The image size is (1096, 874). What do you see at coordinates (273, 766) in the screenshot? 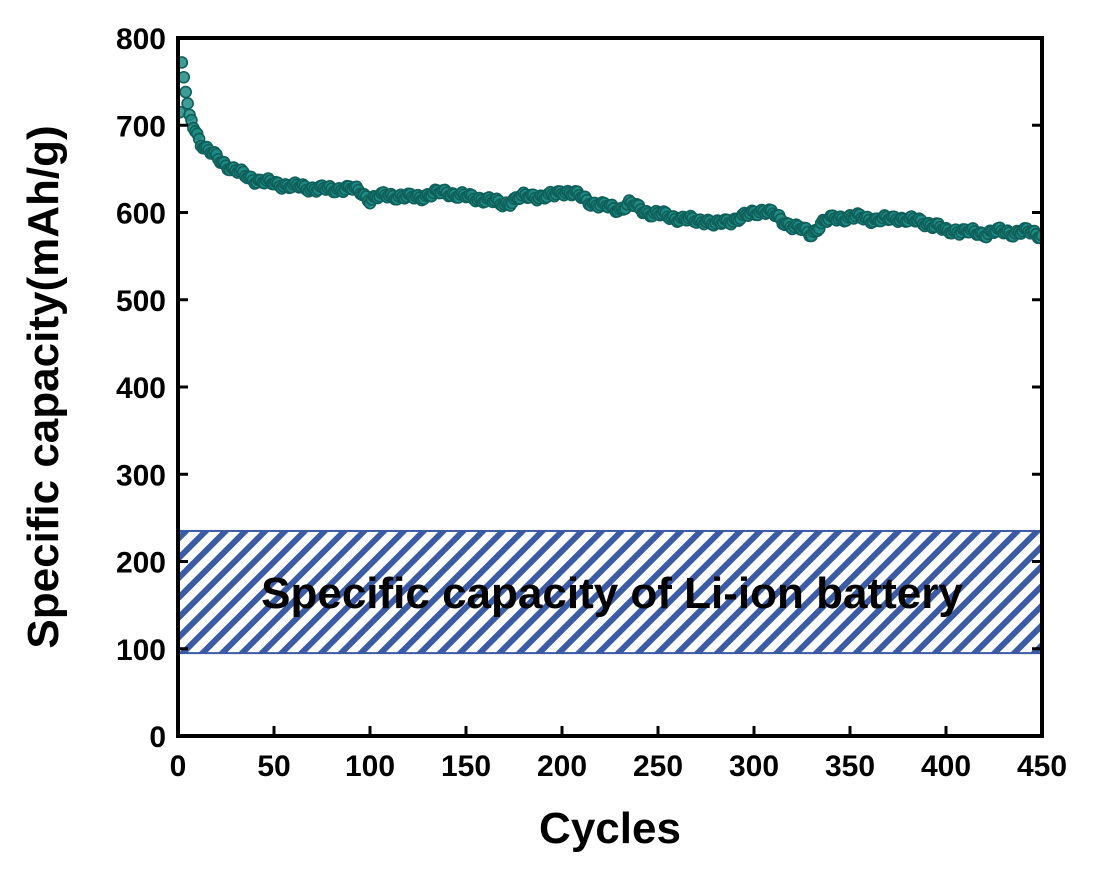
I see `x-tick-label: 50` at bounding box center [273, 766].